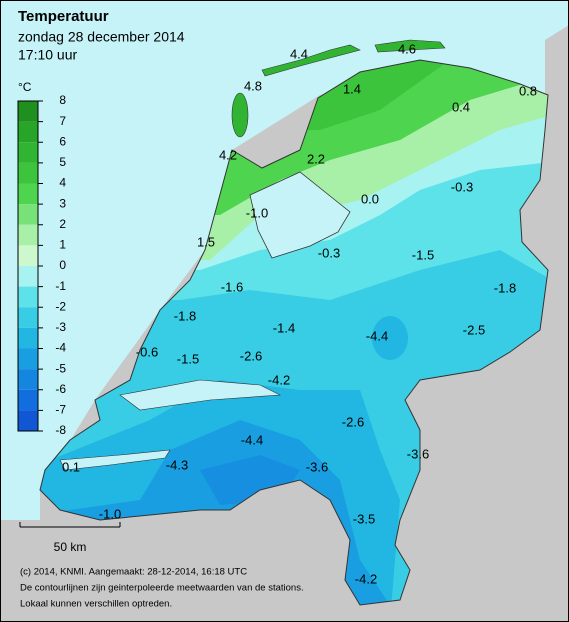 The height and width of the screenshot is (622, 569). What do you see at coordinates (60, 286) in the screenshot?
I see `legend-tick-label: -1` at bounding box center [60, 286].